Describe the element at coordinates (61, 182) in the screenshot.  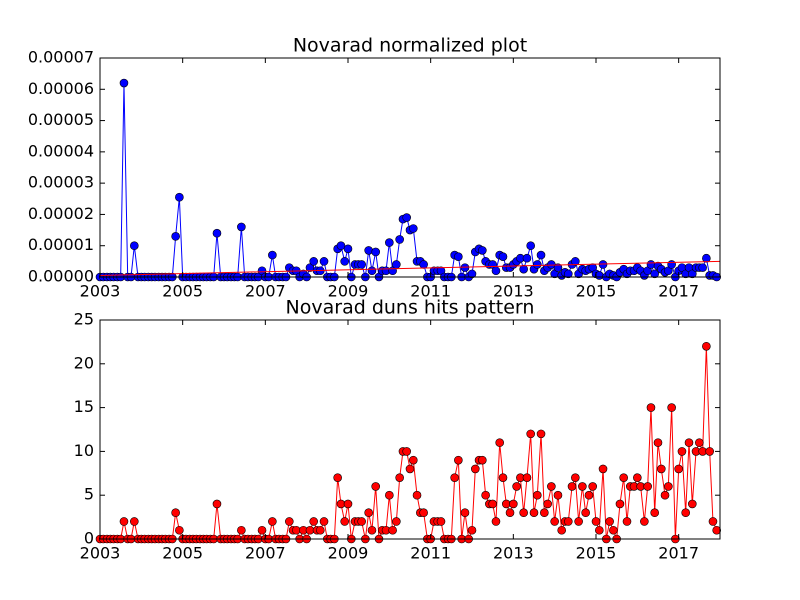
I see `y-tick-label: 0.00003` at that location.